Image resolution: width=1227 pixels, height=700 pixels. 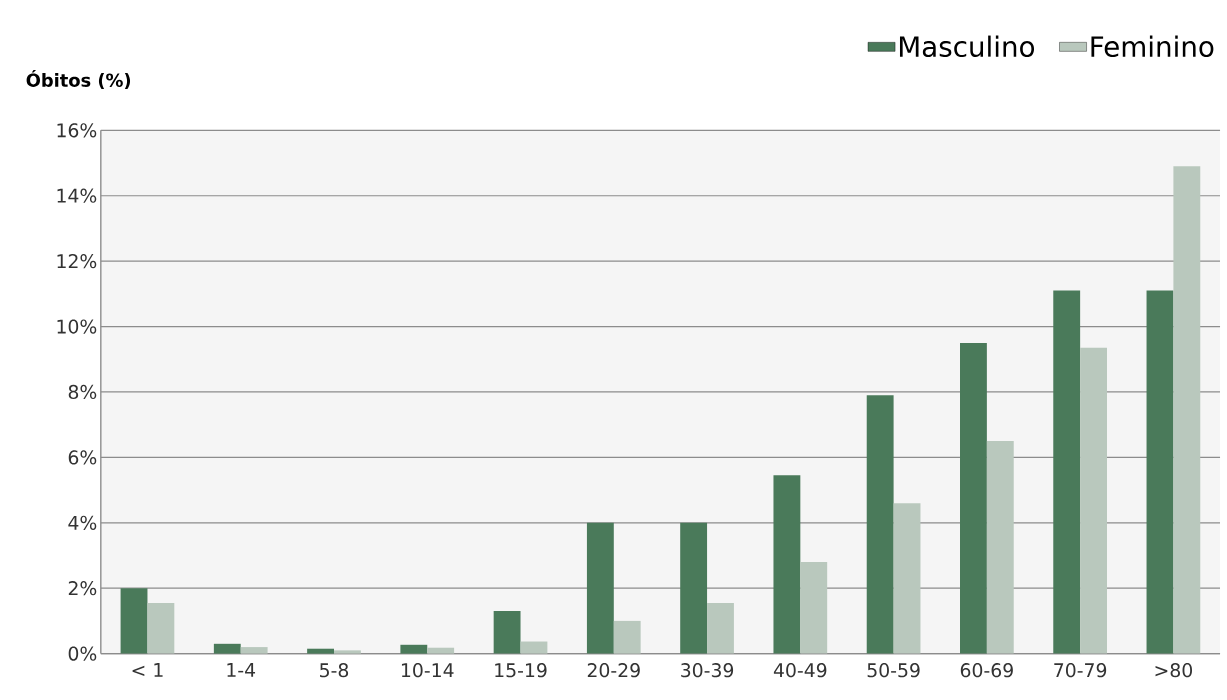 I want to click on legend-label: Feminino, so click(x=1152, y=46).